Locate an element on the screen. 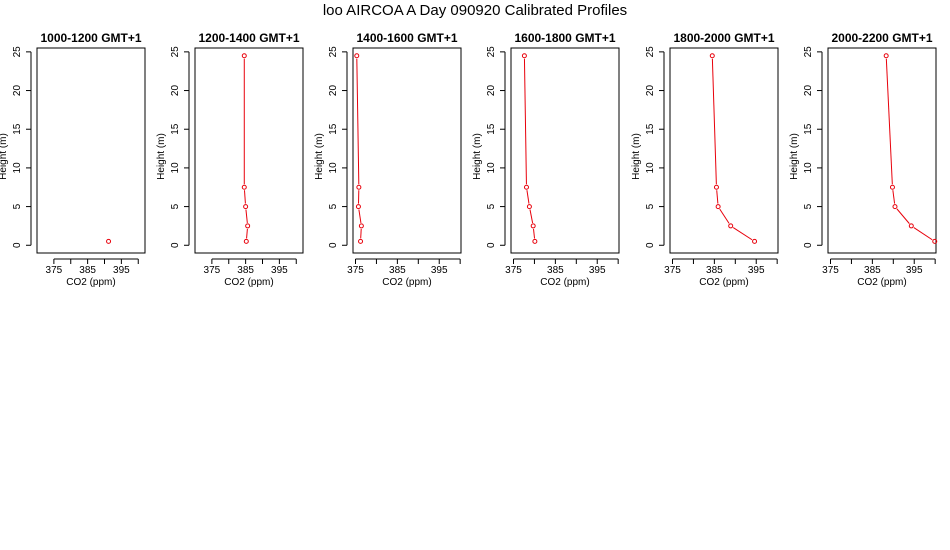 The width and height of the screenshot is (950, 550). panel-title: 1000-1200 GMT+1 is located at coordinates (90, 38).